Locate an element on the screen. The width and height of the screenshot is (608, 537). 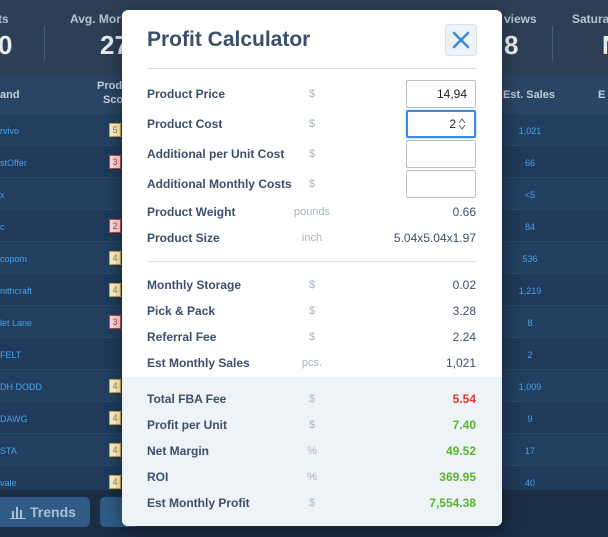
stat-tile: ts 0 is located at coordinates (6, 36).